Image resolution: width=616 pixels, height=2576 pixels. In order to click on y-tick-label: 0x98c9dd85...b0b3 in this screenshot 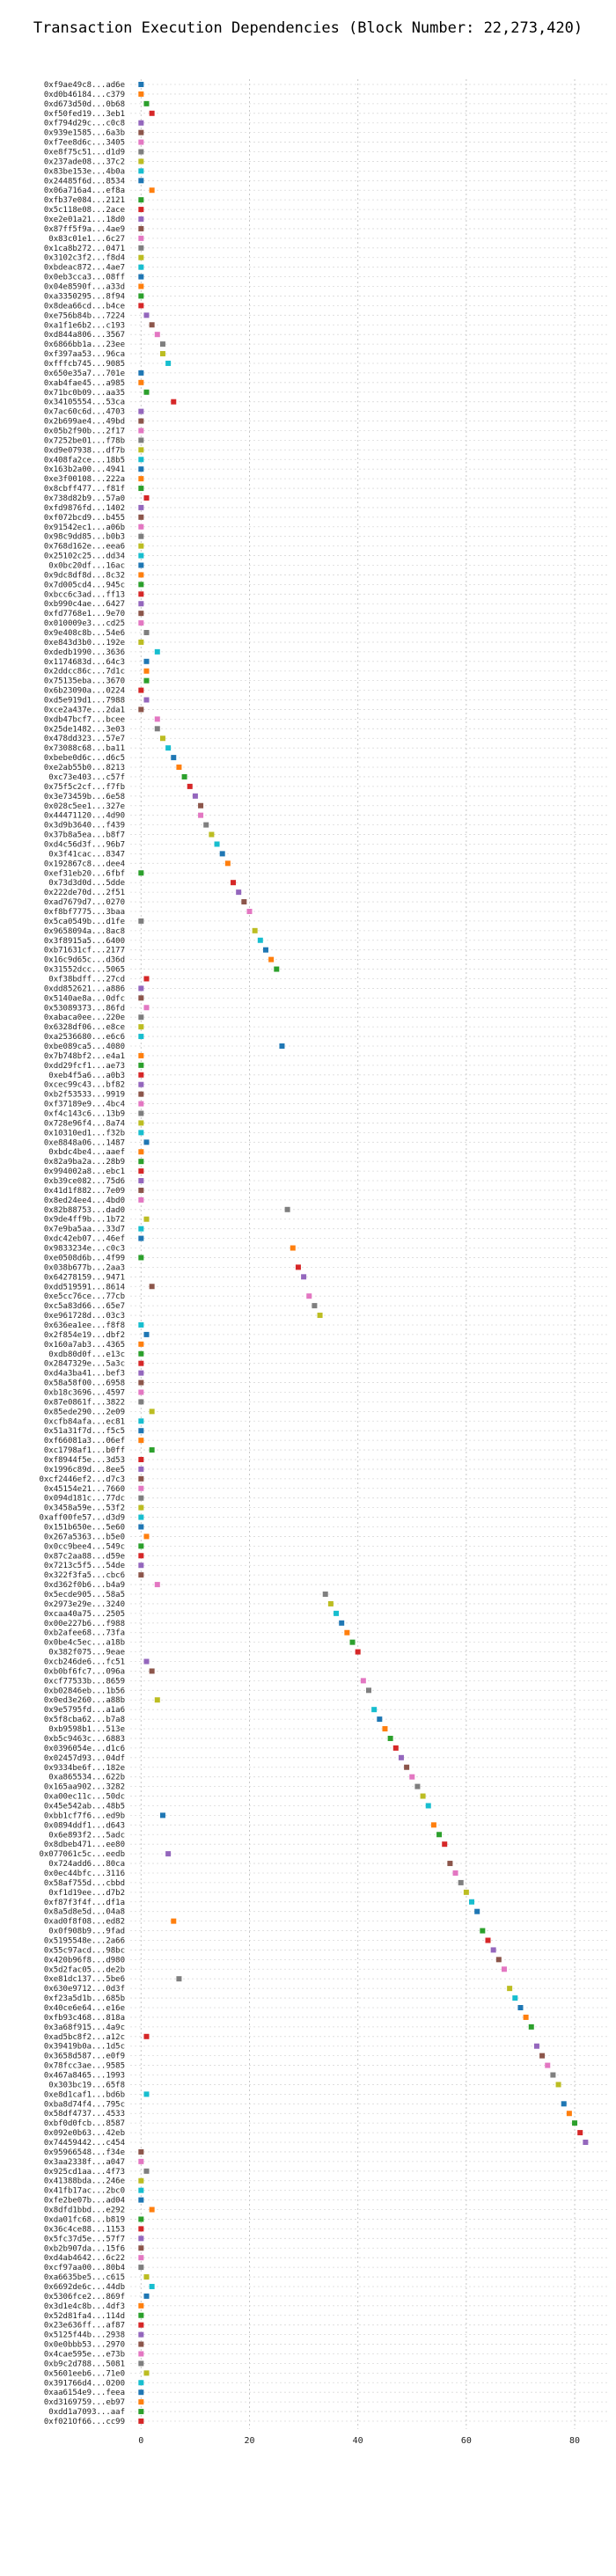, I will do `click(85, 537)`.